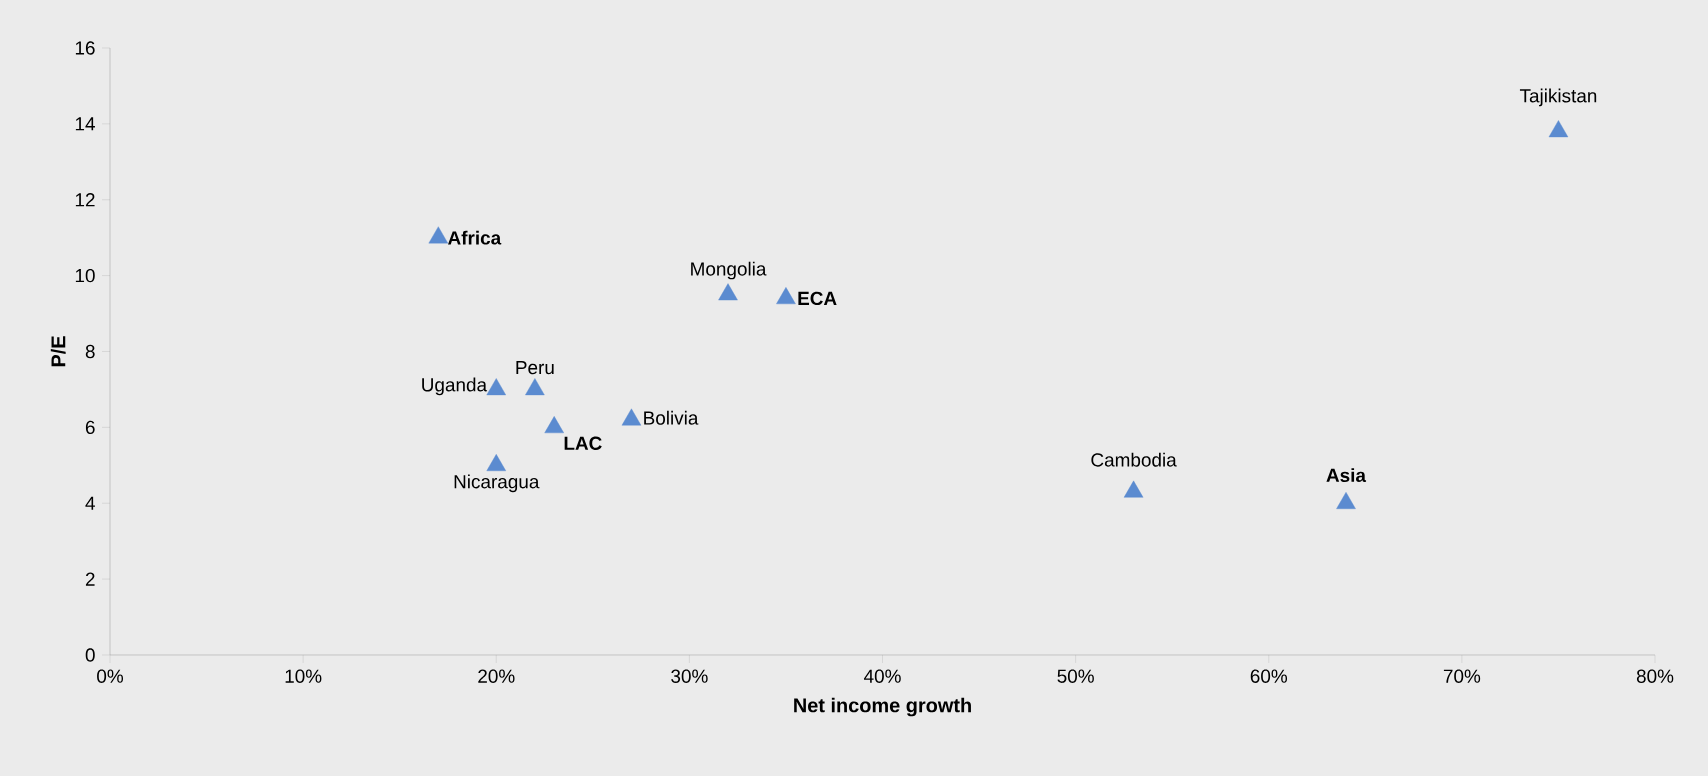 This screenshot has height=776, width=1708. What do you see at coordinates (85, 48) in the screenshot?
I see `y-tick-label: 16` at bounding box center [85, 48].